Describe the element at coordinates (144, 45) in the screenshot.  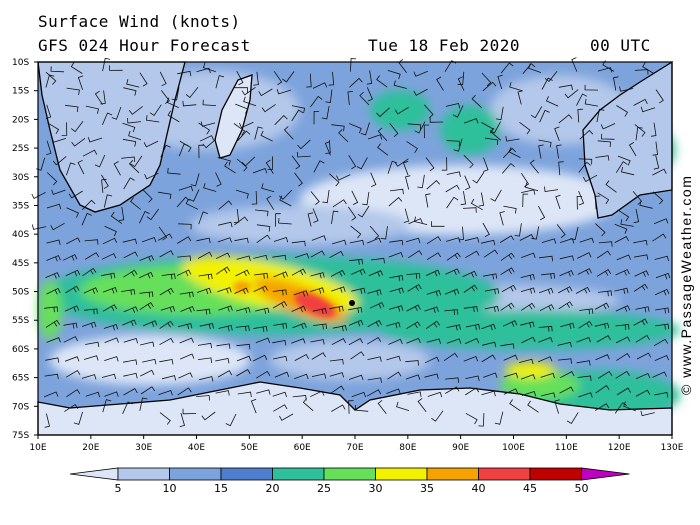
I see `forecast-subtitle: GFS 024 Hour Forecast` at that location.